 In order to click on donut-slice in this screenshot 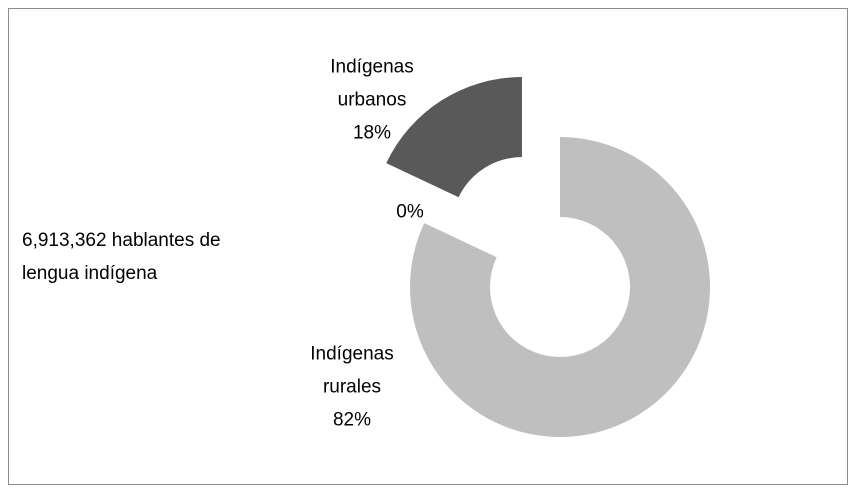, I will do `click(454, 137)`.